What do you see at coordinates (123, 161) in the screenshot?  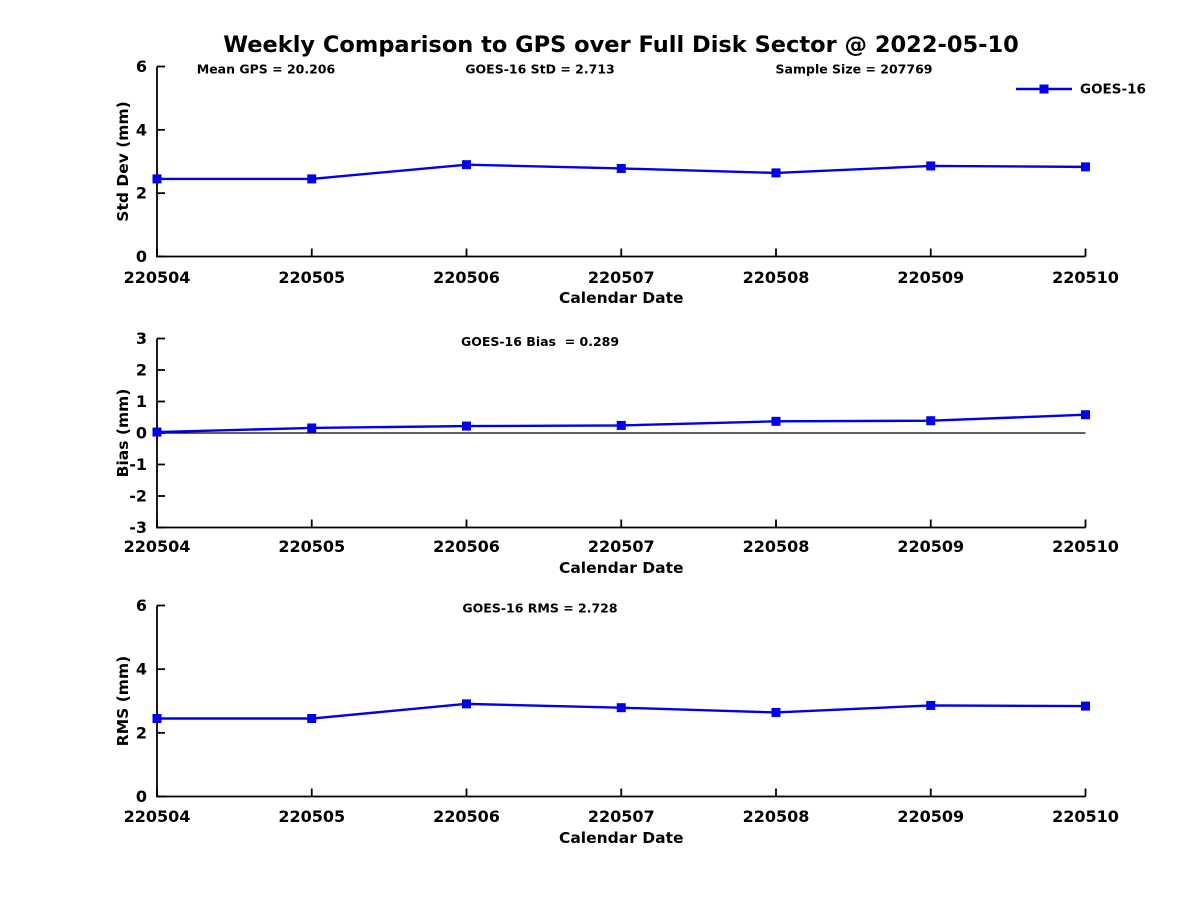 I see `y-axis-label: Std Dev (mm)` at bounding box center [123, 161].